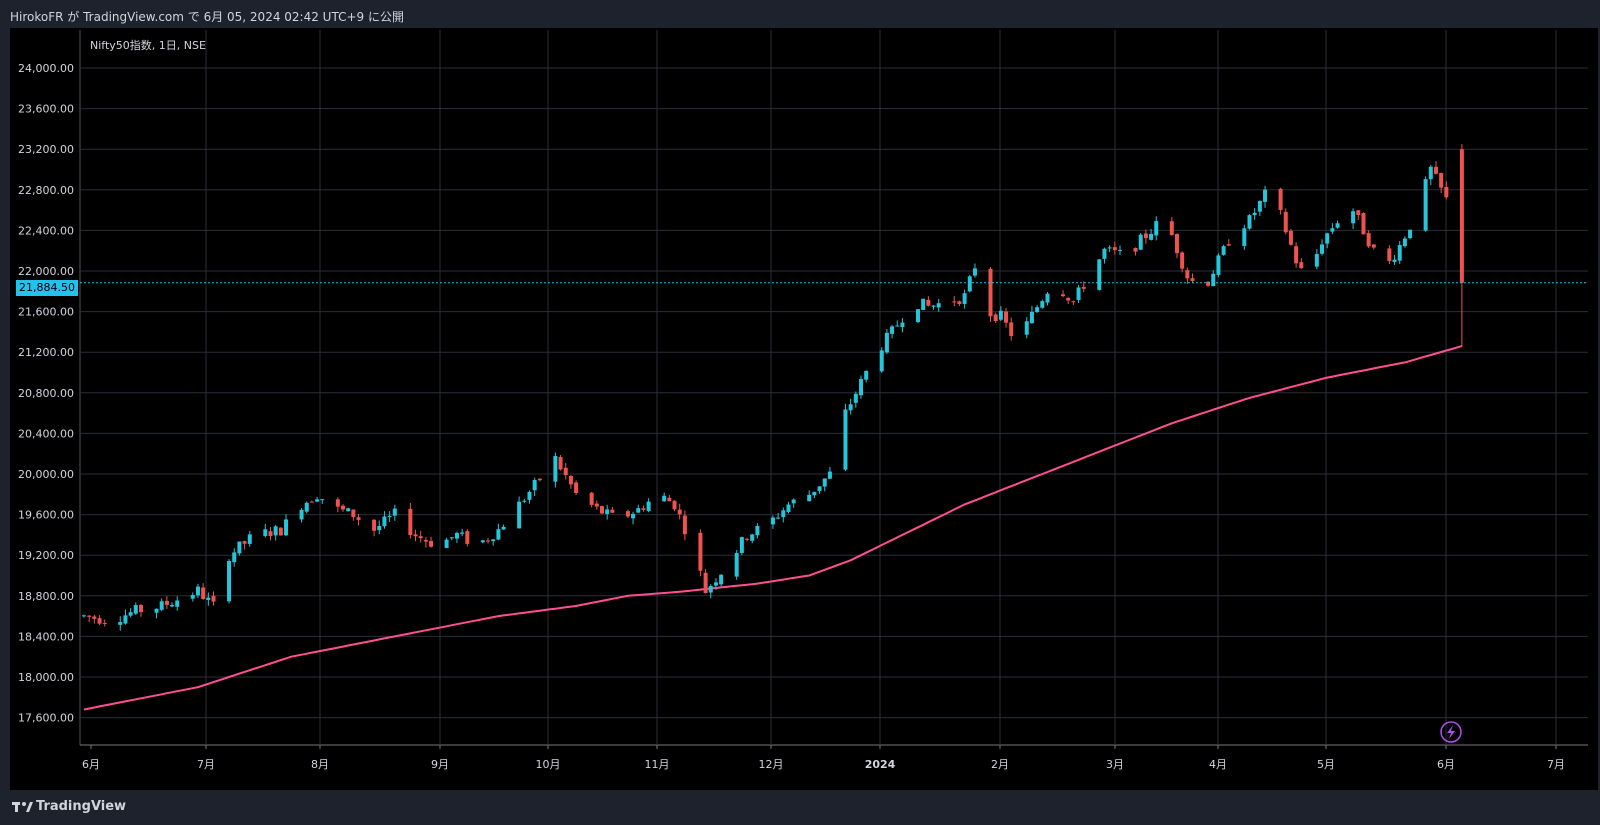 This screenshot has height=825, width=1600. I want to click on x-tick-label: 6月, so click(1446, 764).